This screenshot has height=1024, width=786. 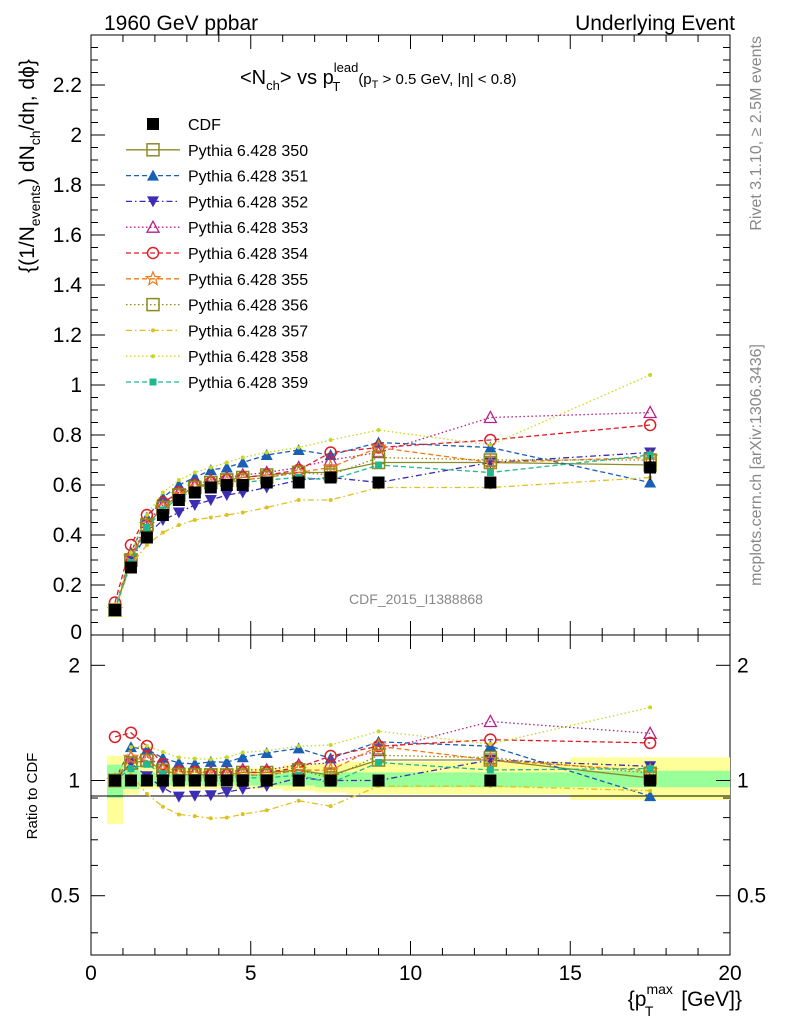 What do you see at coordinates (570, 973) in the screenshot?
I see `x-tick-label: 15` at bounding box center [570, 973].